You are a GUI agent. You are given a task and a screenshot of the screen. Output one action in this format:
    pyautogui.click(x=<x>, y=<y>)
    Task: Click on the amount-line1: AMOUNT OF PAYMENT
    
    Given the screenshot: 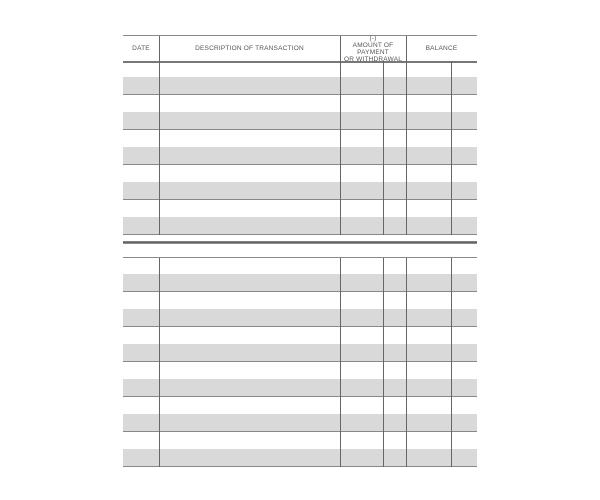 What is the action you would take?
    pyautogui.click(x=373, y=48)
    